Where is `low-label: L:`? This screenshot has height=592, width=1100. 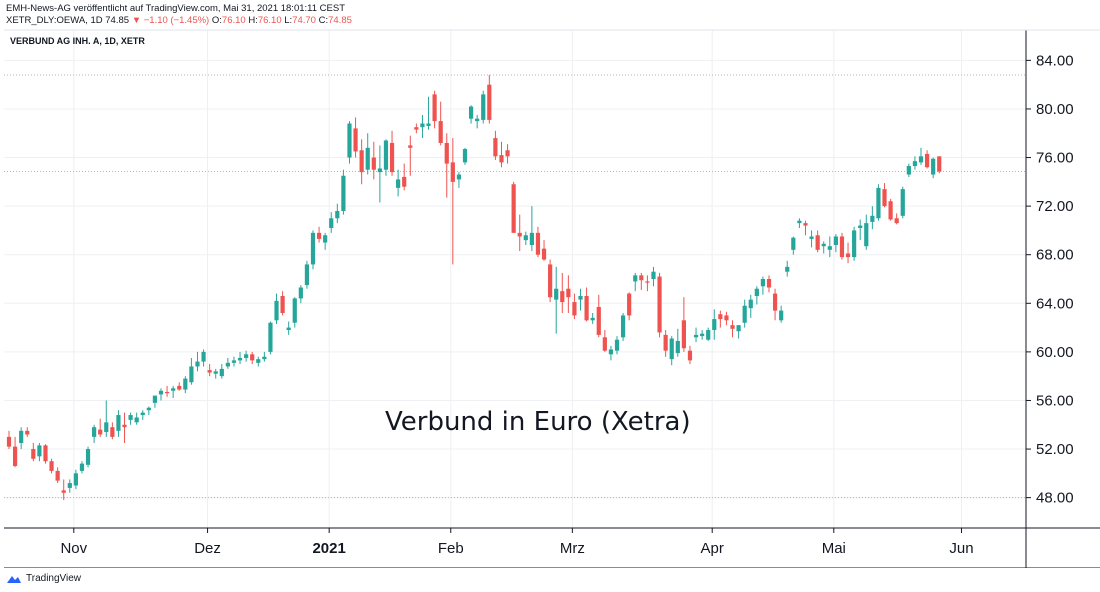 low-label: L: is located at coordinates (288, 20).